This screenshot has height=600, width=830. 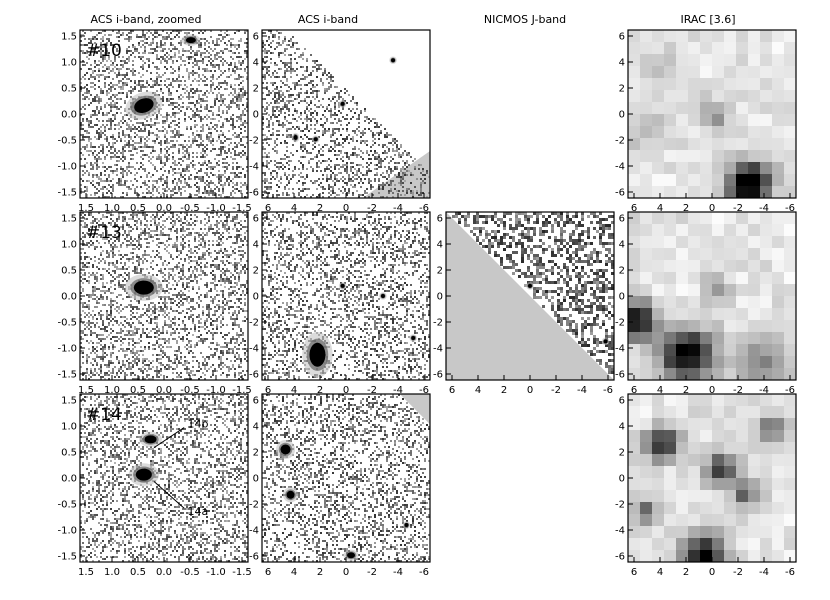 What do you see at coordinates (707, 19) in the screenshot?
I see `column-title-irac: IRAC [3.6]` at bounding box center [707, 19].